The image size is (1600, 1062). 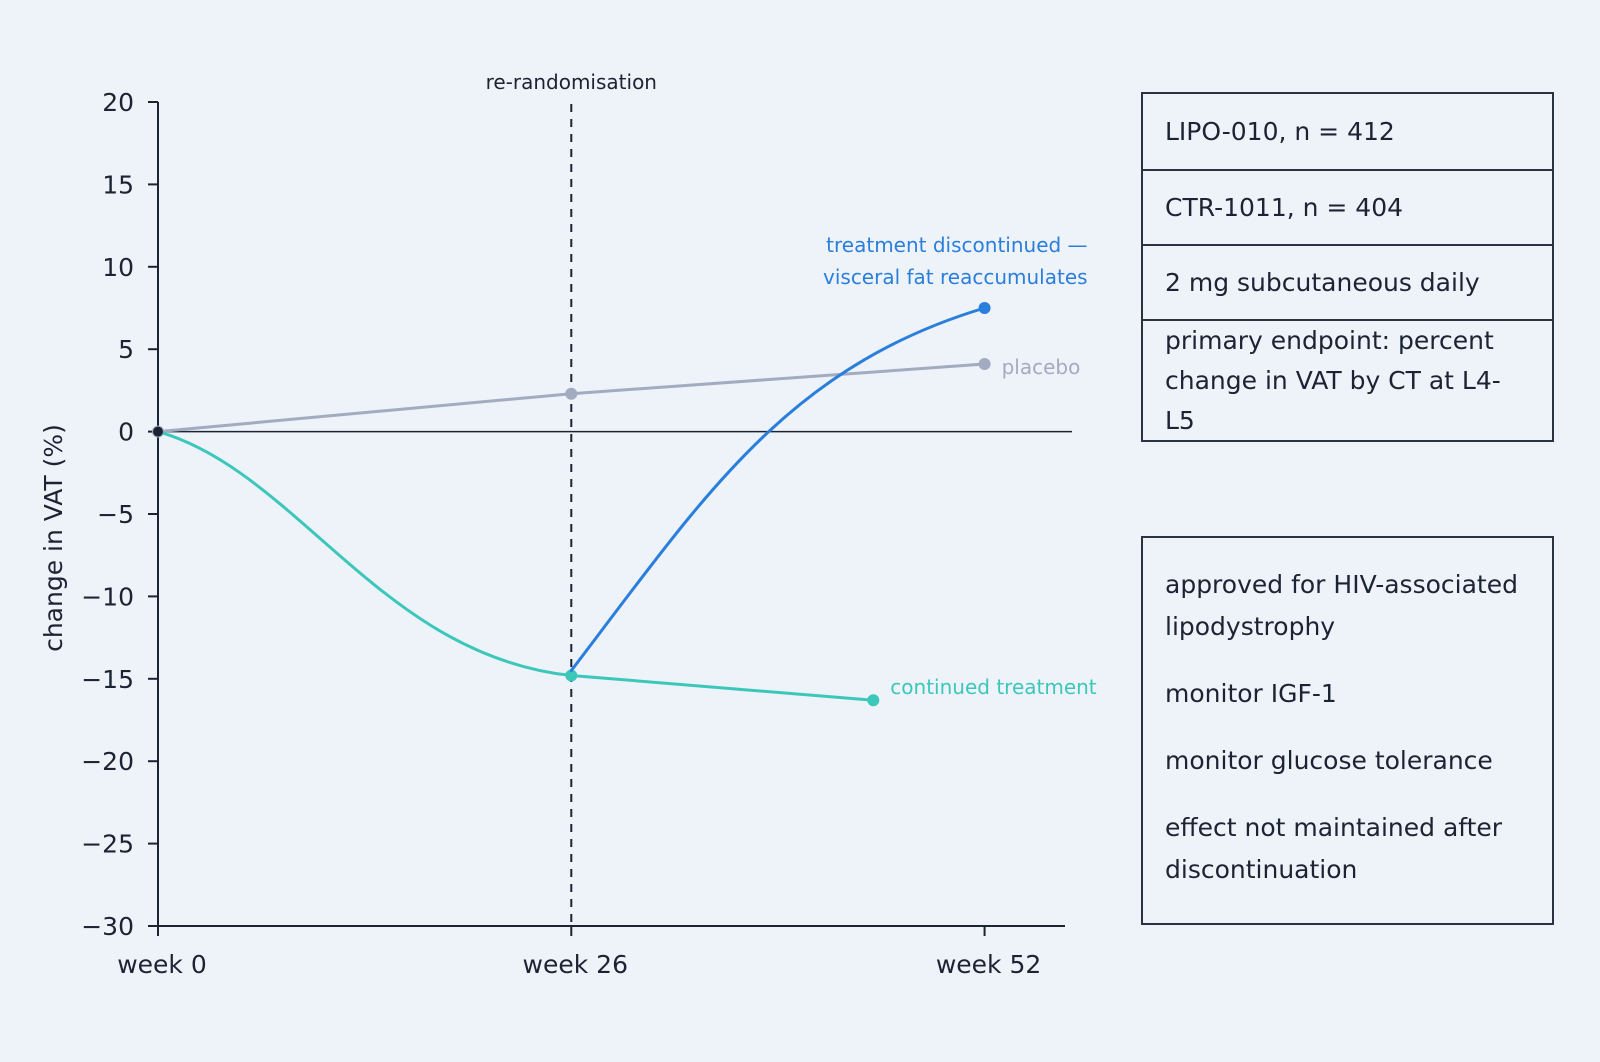 I want to click on y-tick-label: 15, so click(x=118, y=184).